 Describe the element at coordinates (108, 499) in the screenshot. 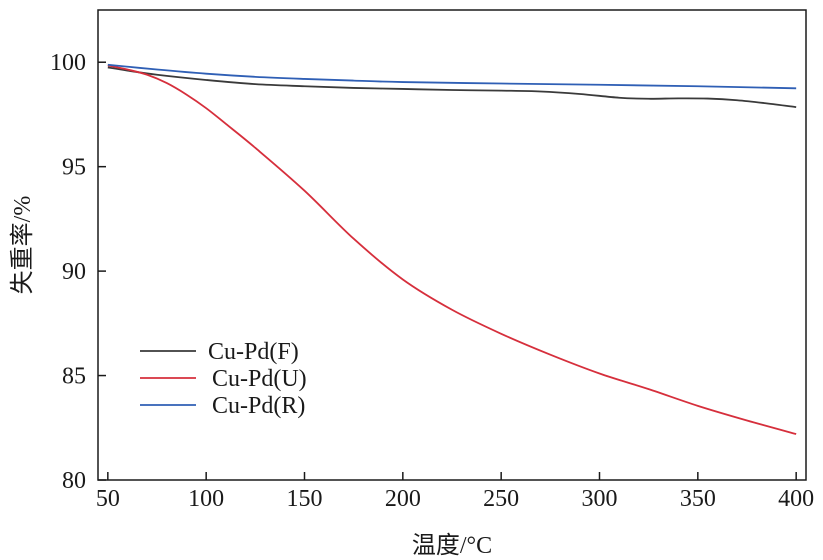

I see `x-tick-label: 50` at that location.